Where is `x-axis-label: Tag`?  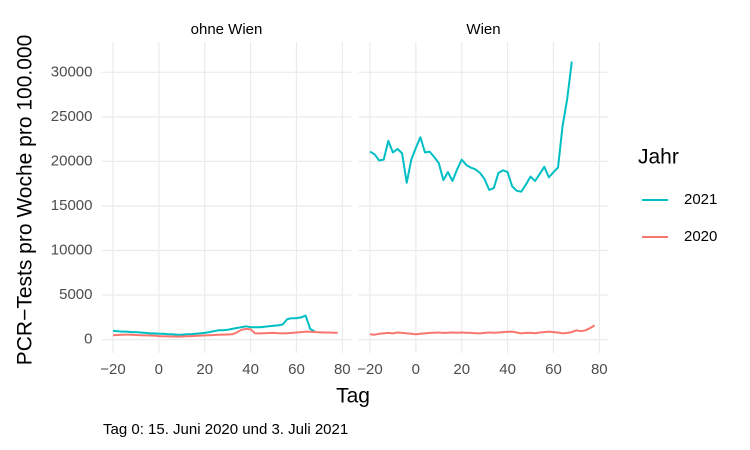
x-axis-label: Tag is located at coordinates (353, 396).